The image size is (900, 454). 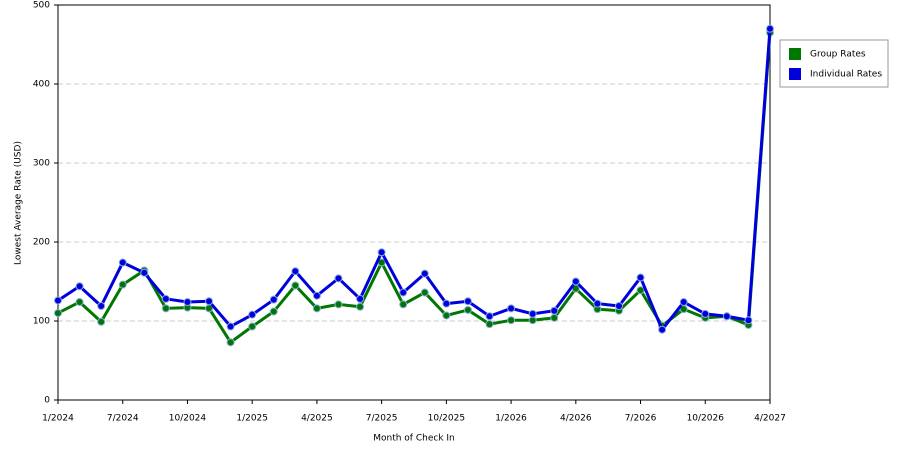 What do you see at coordinates (317, 419) in the screenshot?
I see `x-tick-label: 4/2025` at bounding box center [317, 419].